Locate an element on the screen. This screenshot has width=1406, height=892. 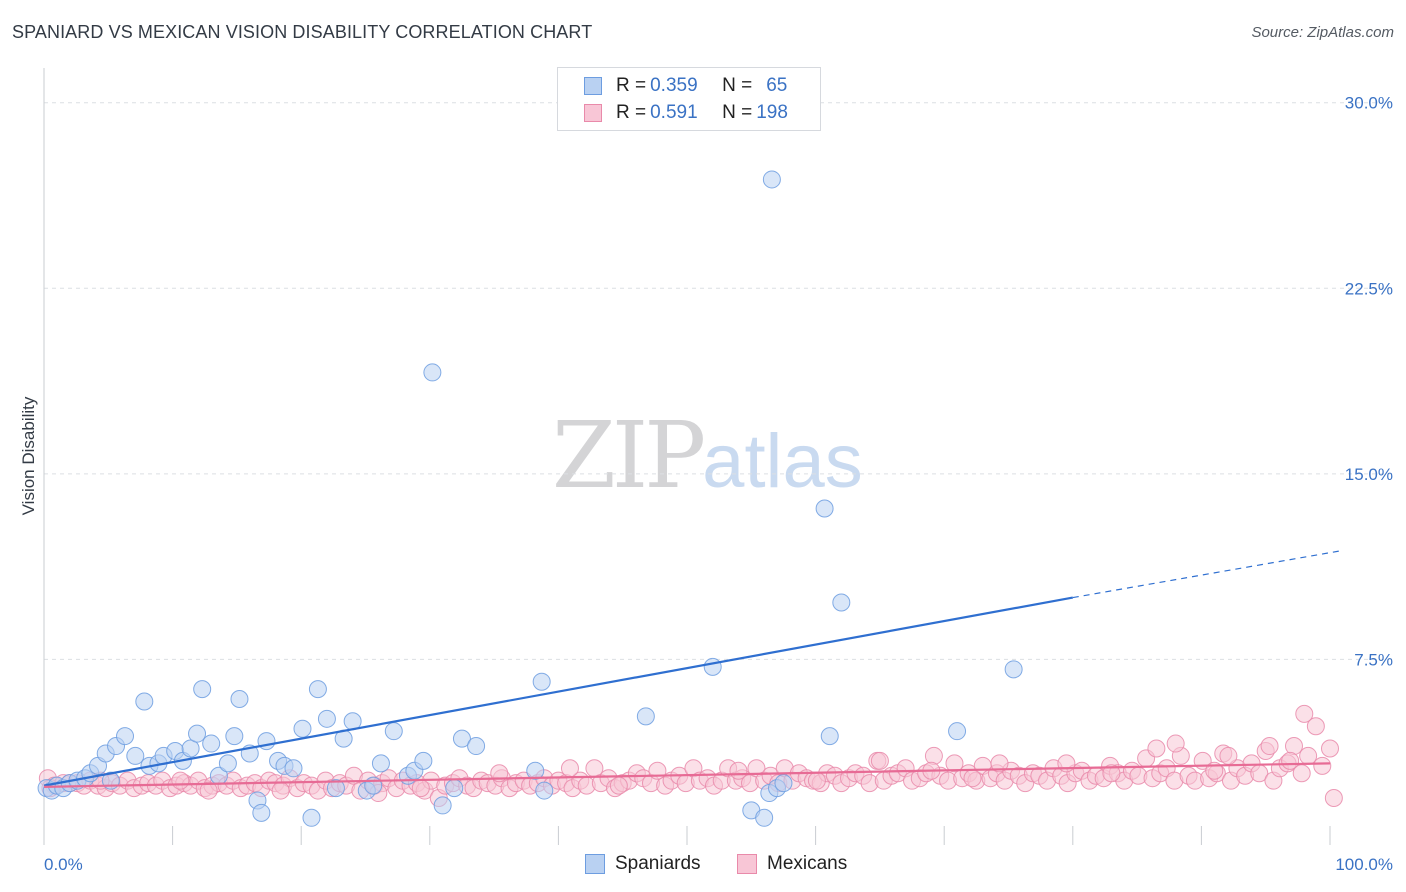
y-tick-label: 7.5% is located at coordinates (1373, 659).